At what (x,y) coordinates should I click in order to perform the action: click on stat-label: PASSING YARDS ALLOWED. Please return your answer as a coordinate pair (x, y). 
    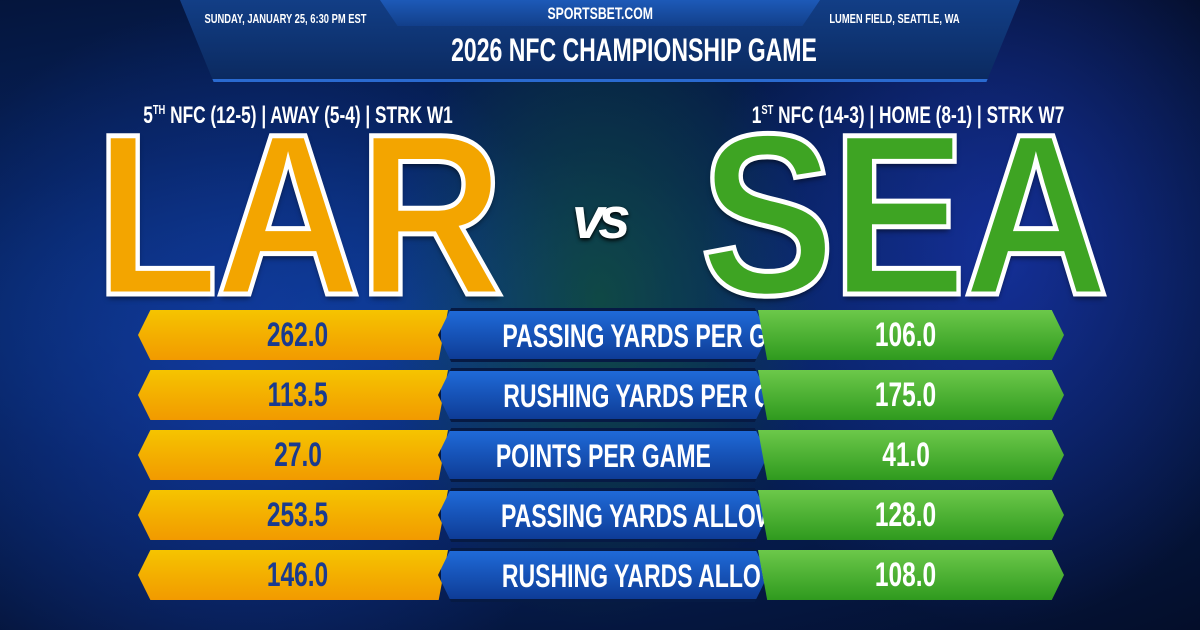
    Looking at the image, I should click on (603, 515).